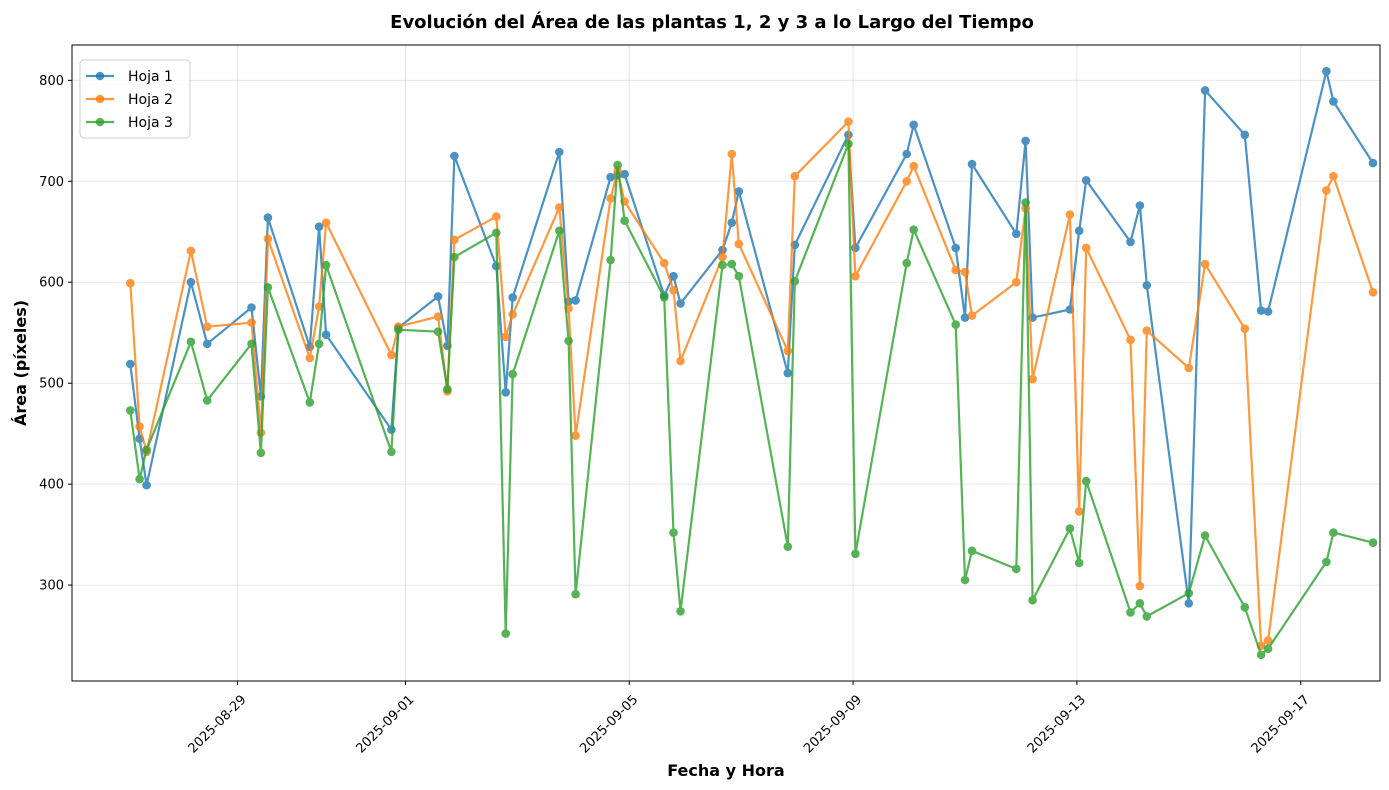 The image size is (1389, 790). What do you see at coordinates (1057, 724) in the screenshot?
I see `x-tick-label: 2025-09-13` at bounding box center [1057, 724].